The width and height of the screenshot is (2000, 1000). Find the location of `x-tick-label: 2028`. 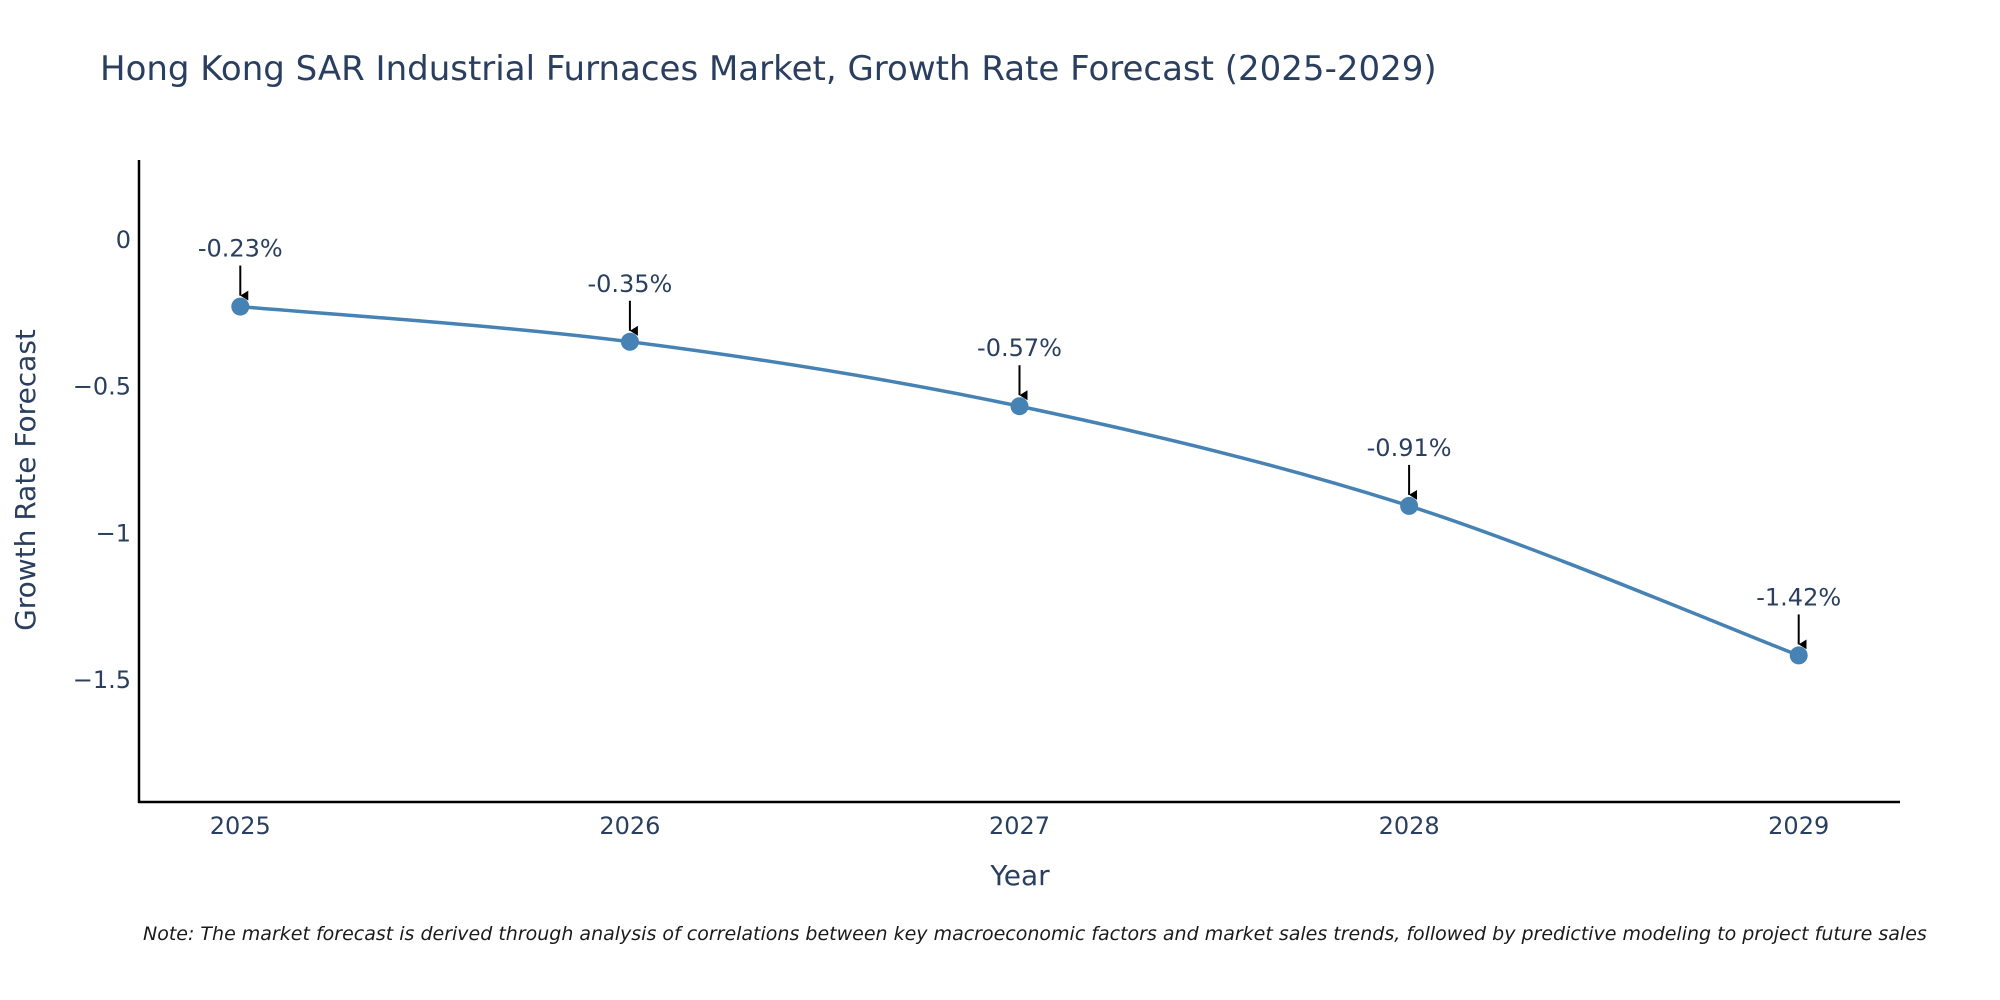

x-tick-label: 2028 is located at coordinates (1409, 826).